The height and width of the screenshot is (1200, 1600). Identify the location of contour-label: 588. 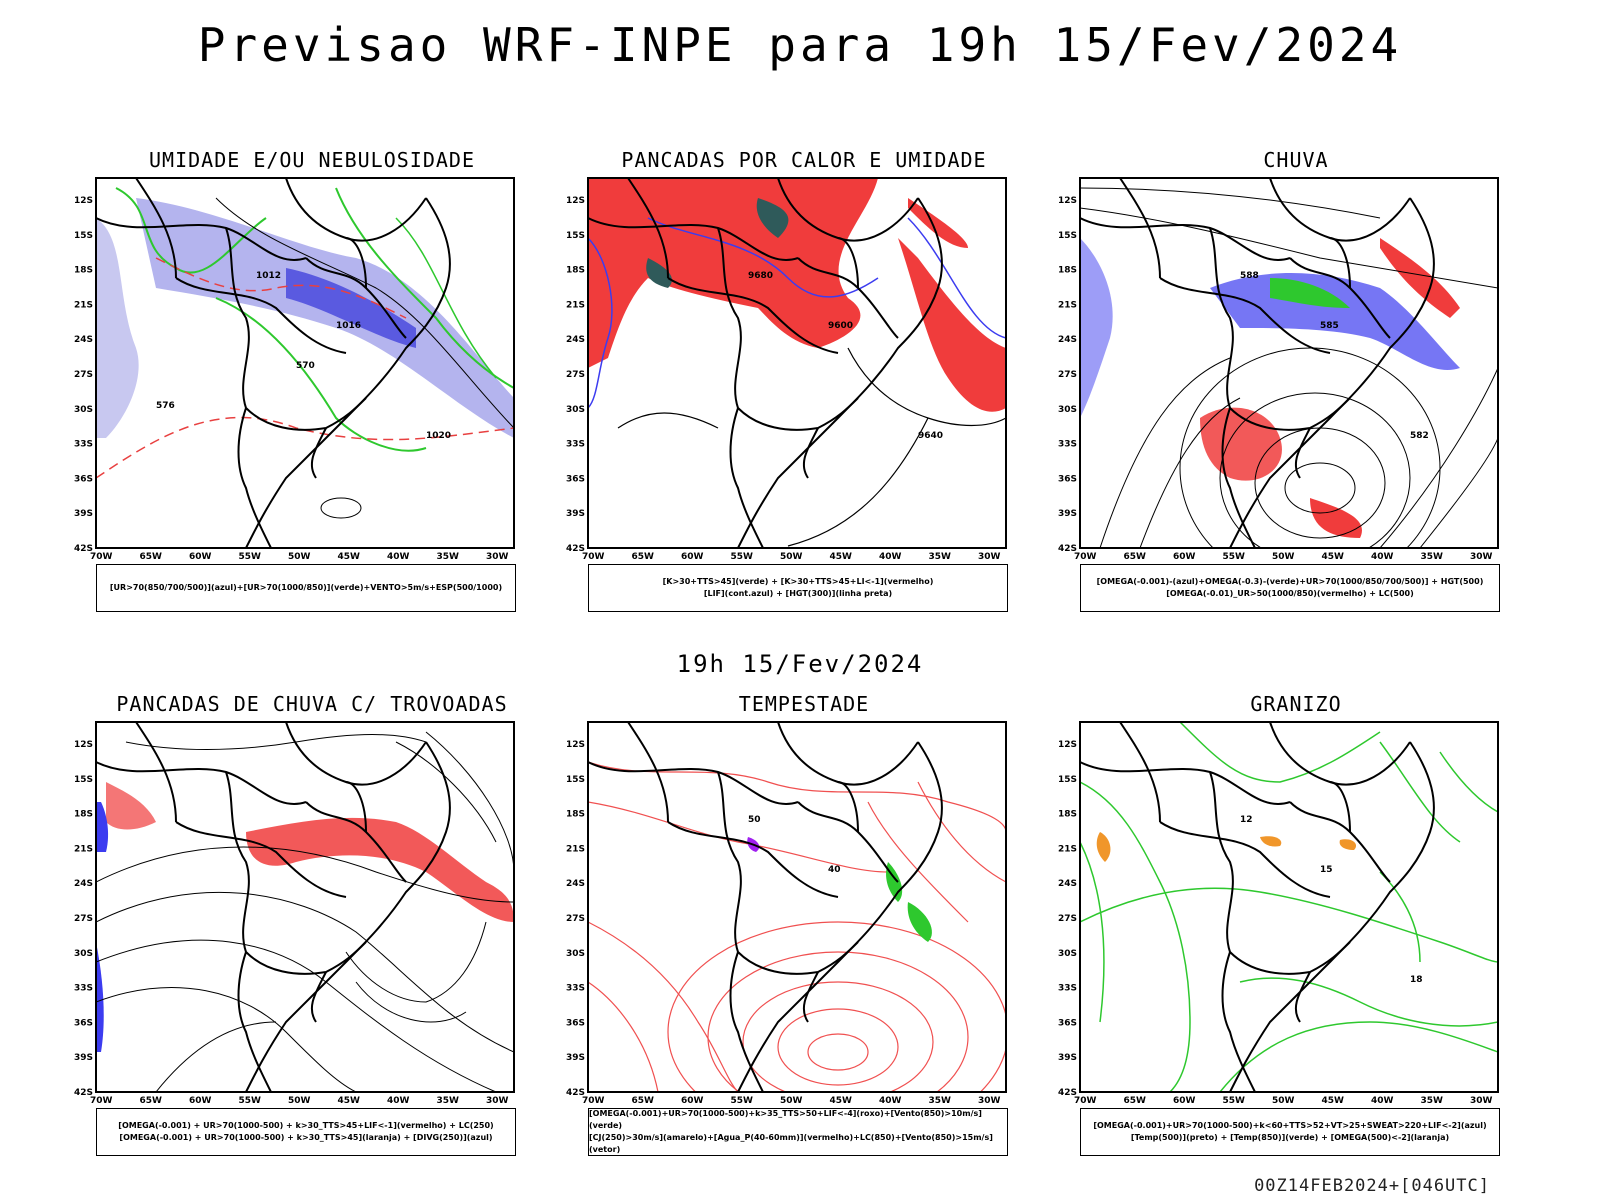
(1249, 276).